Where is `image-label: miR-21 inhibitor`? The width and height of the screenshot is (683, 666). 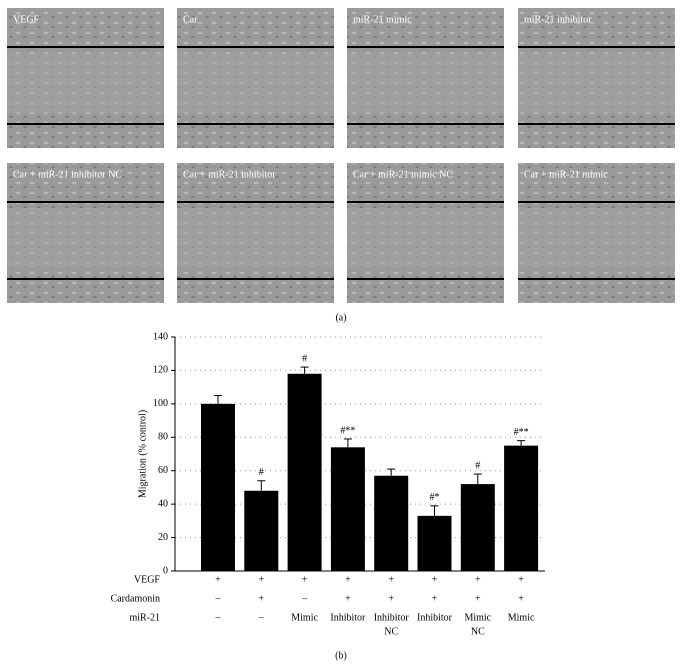
image-label: miR-21 inhibitor is located at coordinates (558, 19).